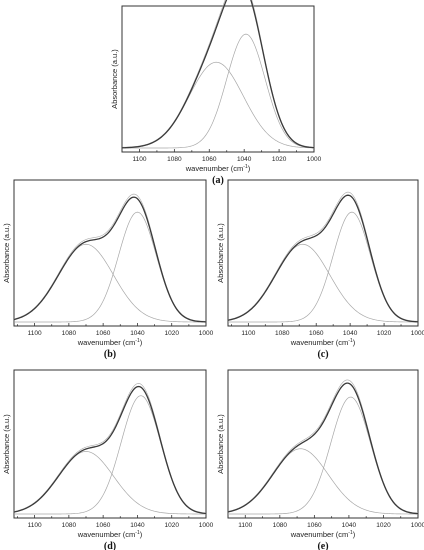 The height and width of the screenshot is (550, 424). What do you see at coordinates (322, 545) in the screenshot?
I see `panel-label: (e)` at bounding box center [322, 545].